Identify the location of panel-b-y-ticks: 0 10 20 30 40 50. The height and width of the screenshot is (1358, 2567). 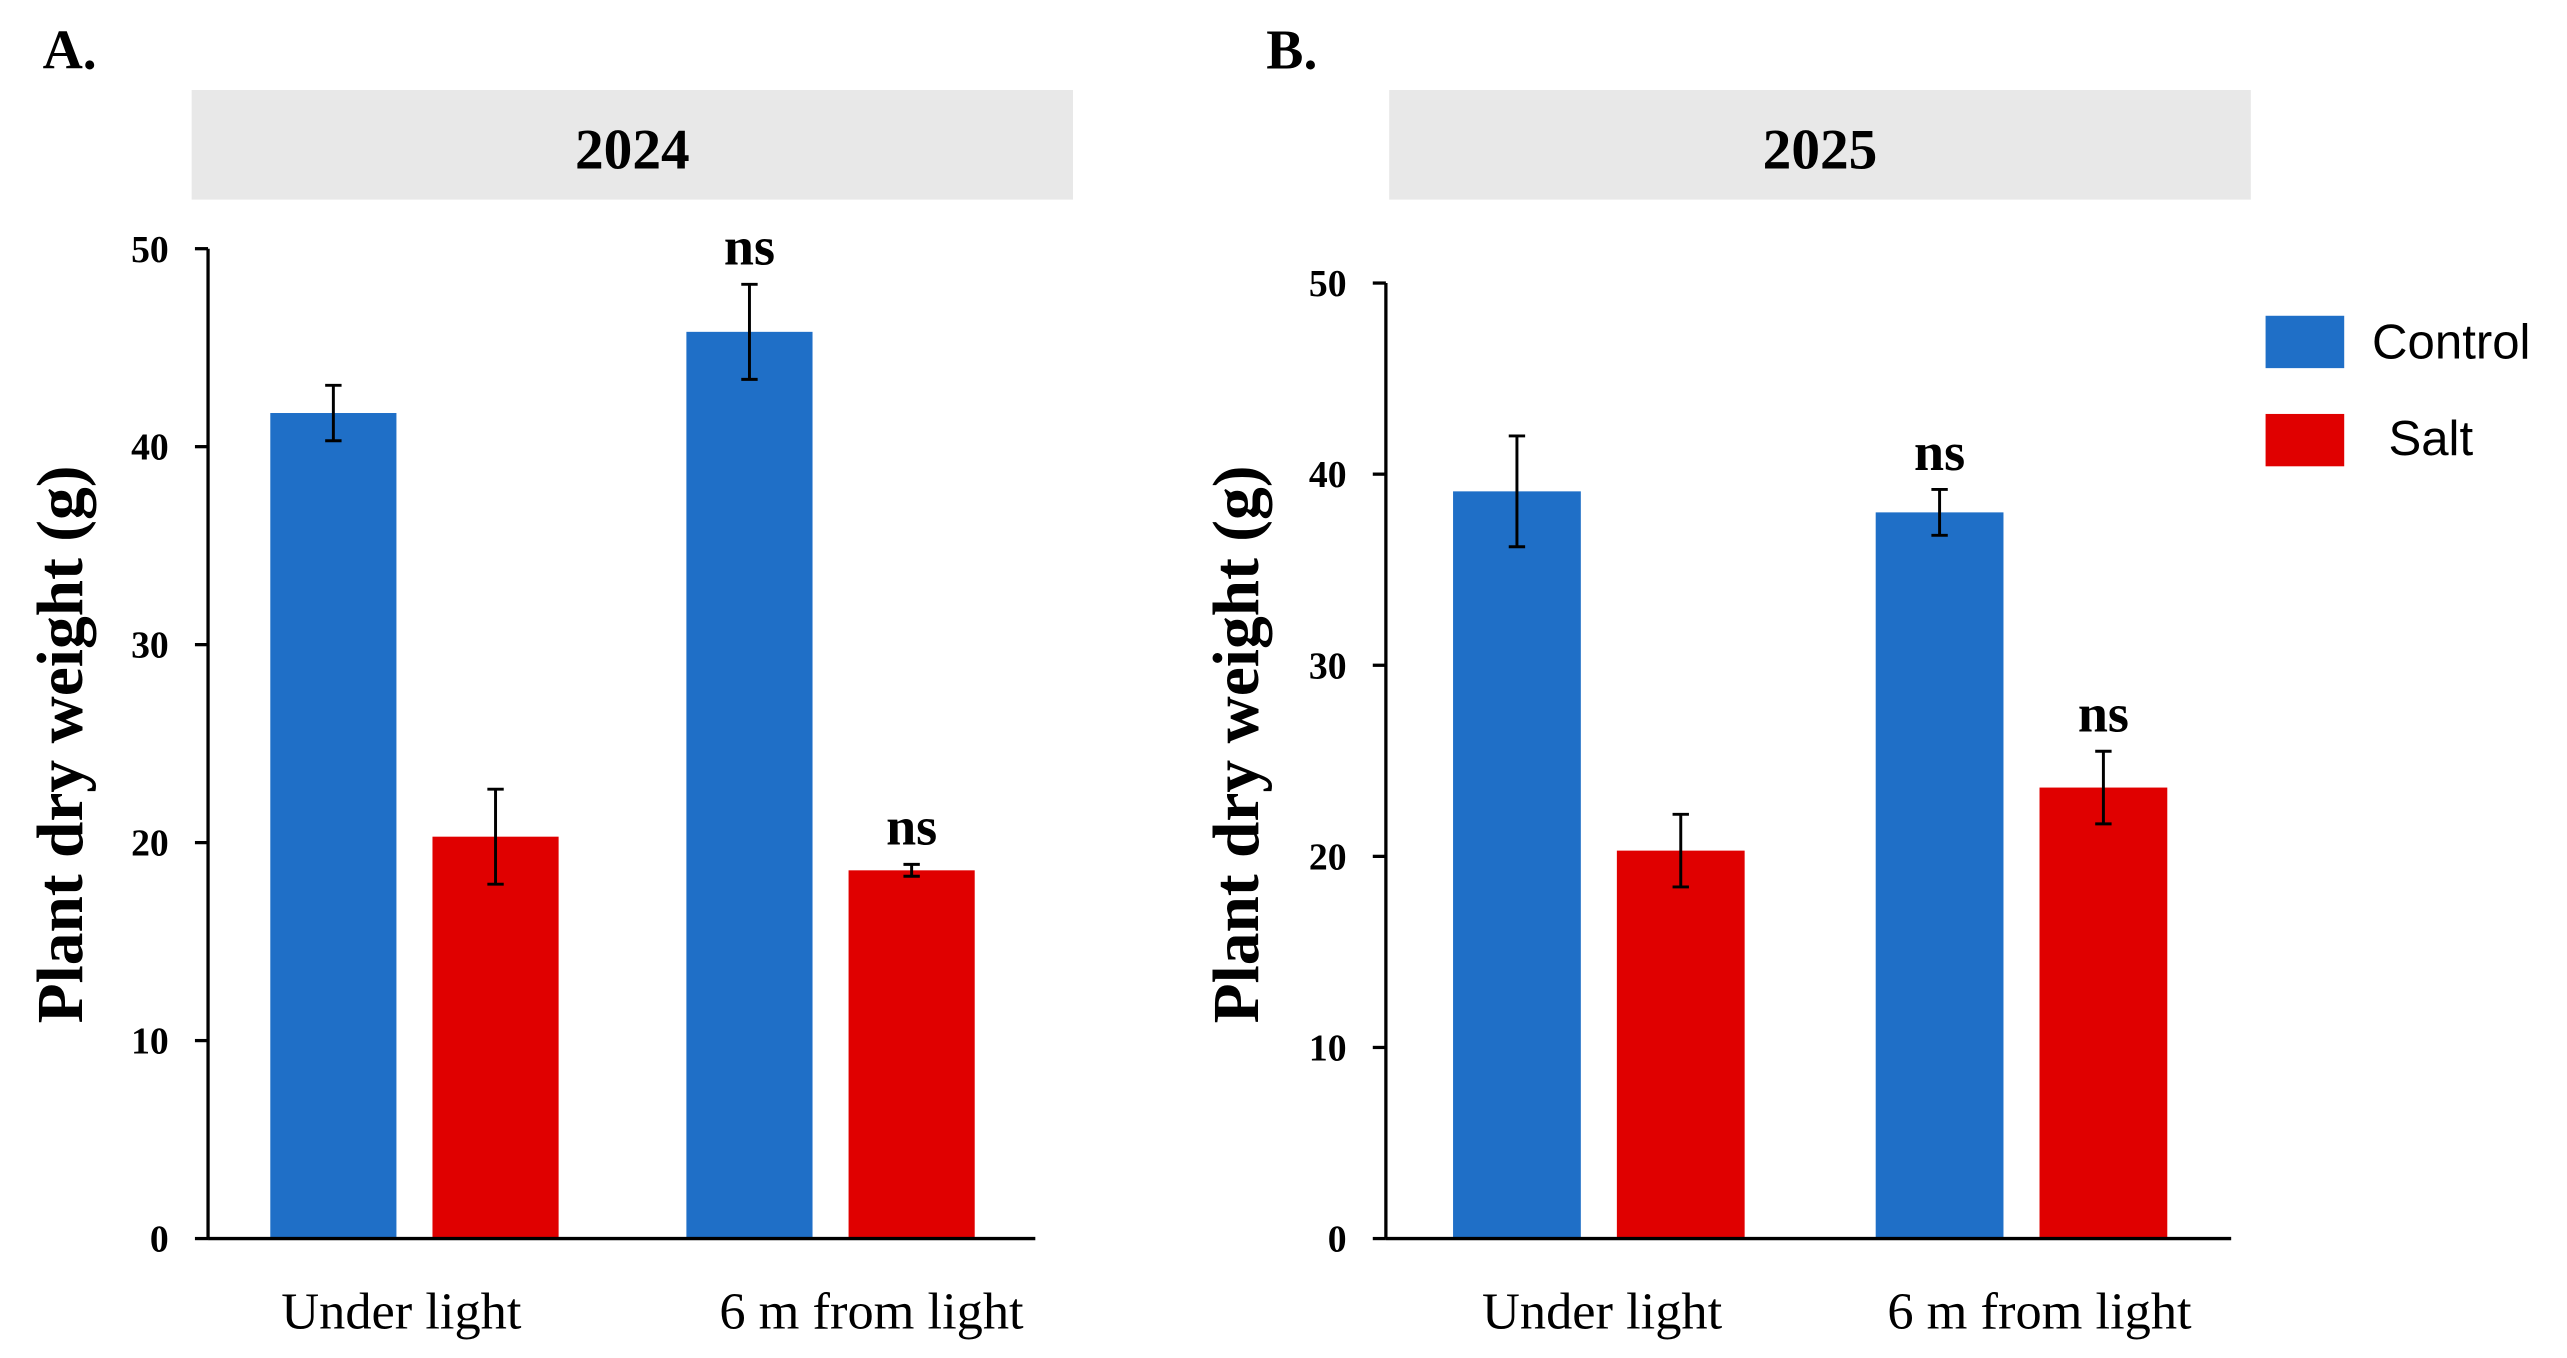
(1347, 762).